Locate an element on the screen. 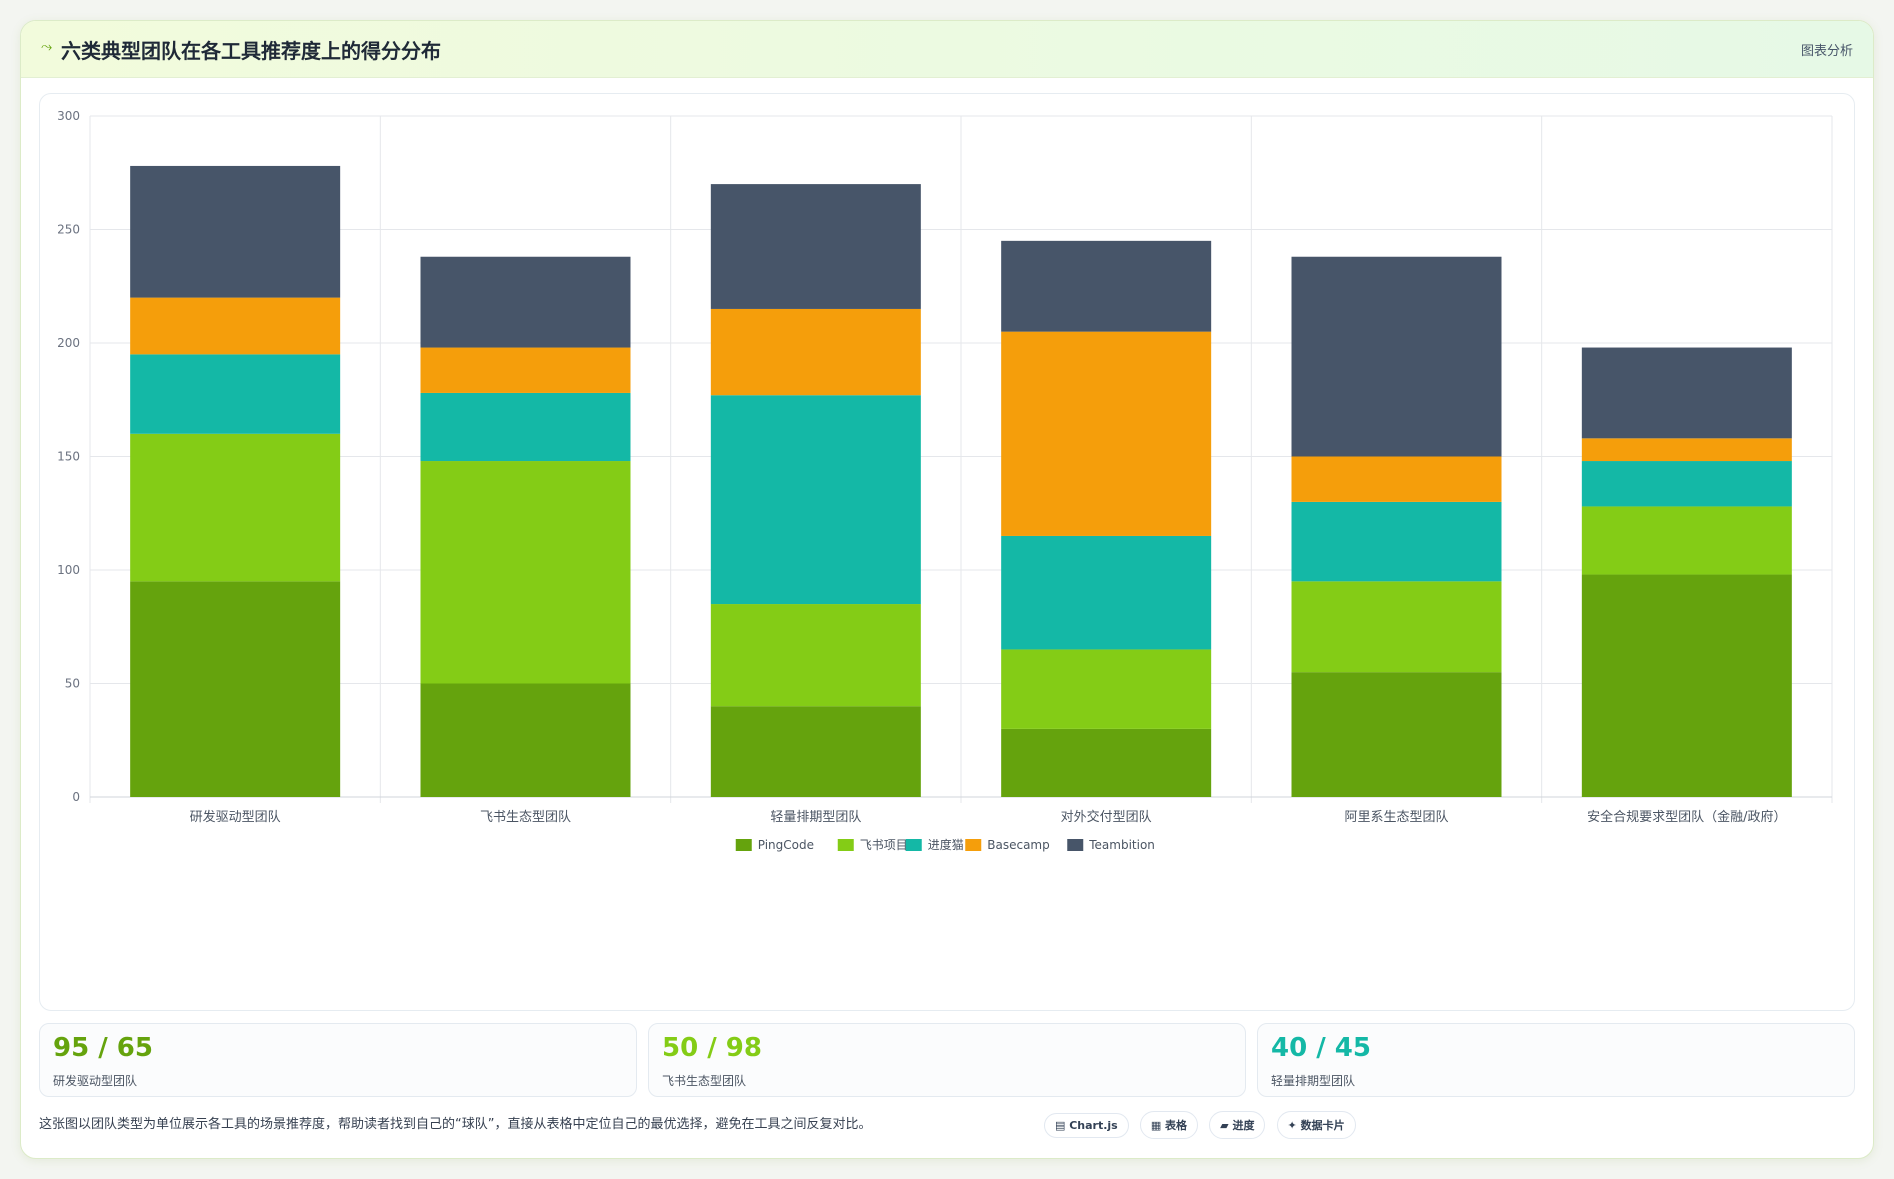  section-tag: 图表分析 is located at coordinates (1826, 51).